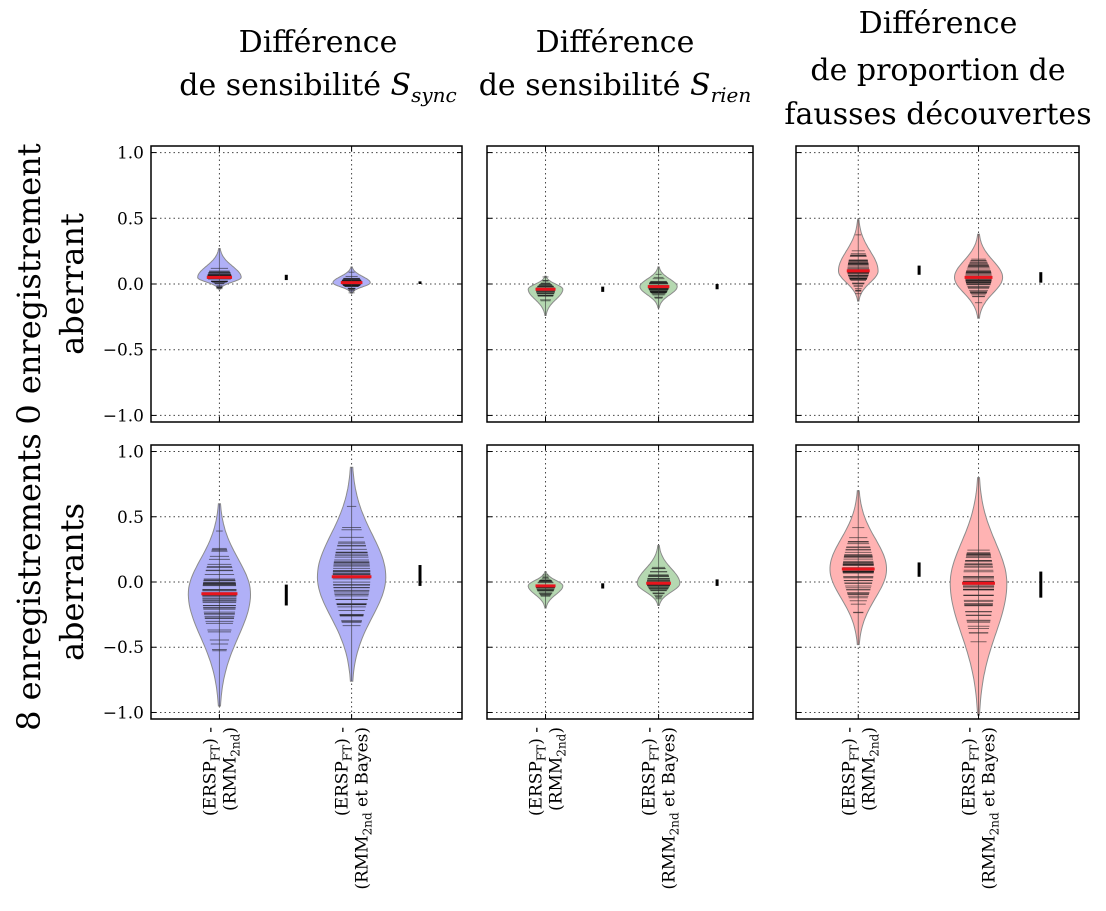 The height and width of the screenshot is (911, 1106). I want to click on column-title-line3: fausses découvertes, so click(937, 114).